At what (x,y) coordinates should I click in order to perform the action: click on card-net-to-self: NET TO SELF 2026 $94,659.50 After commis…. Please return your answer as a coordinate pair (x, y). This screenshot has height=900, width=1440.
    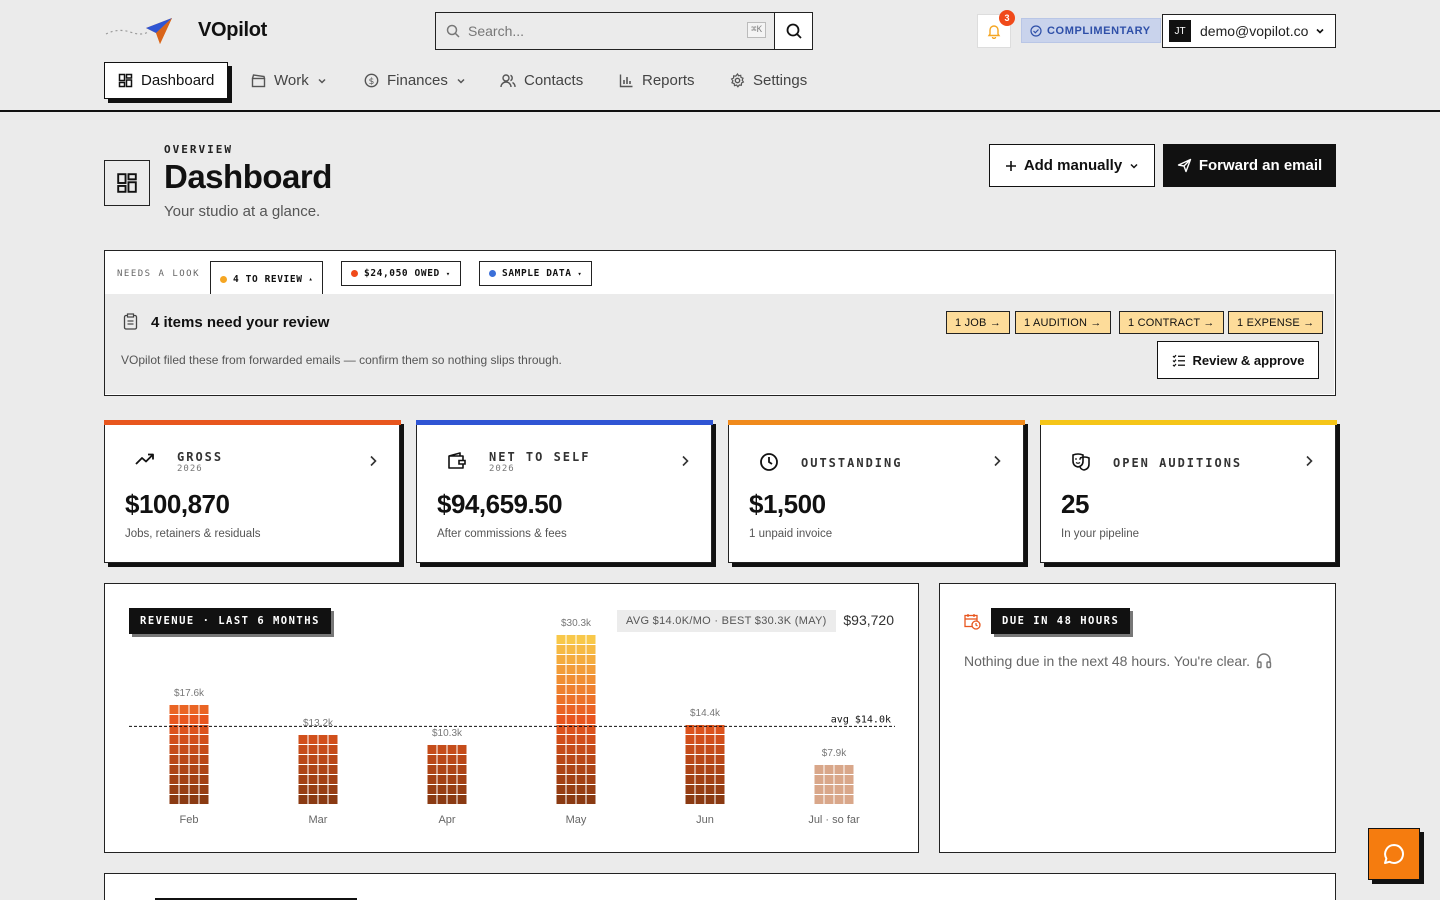
    Looking at the image, I should click on (564, 491).